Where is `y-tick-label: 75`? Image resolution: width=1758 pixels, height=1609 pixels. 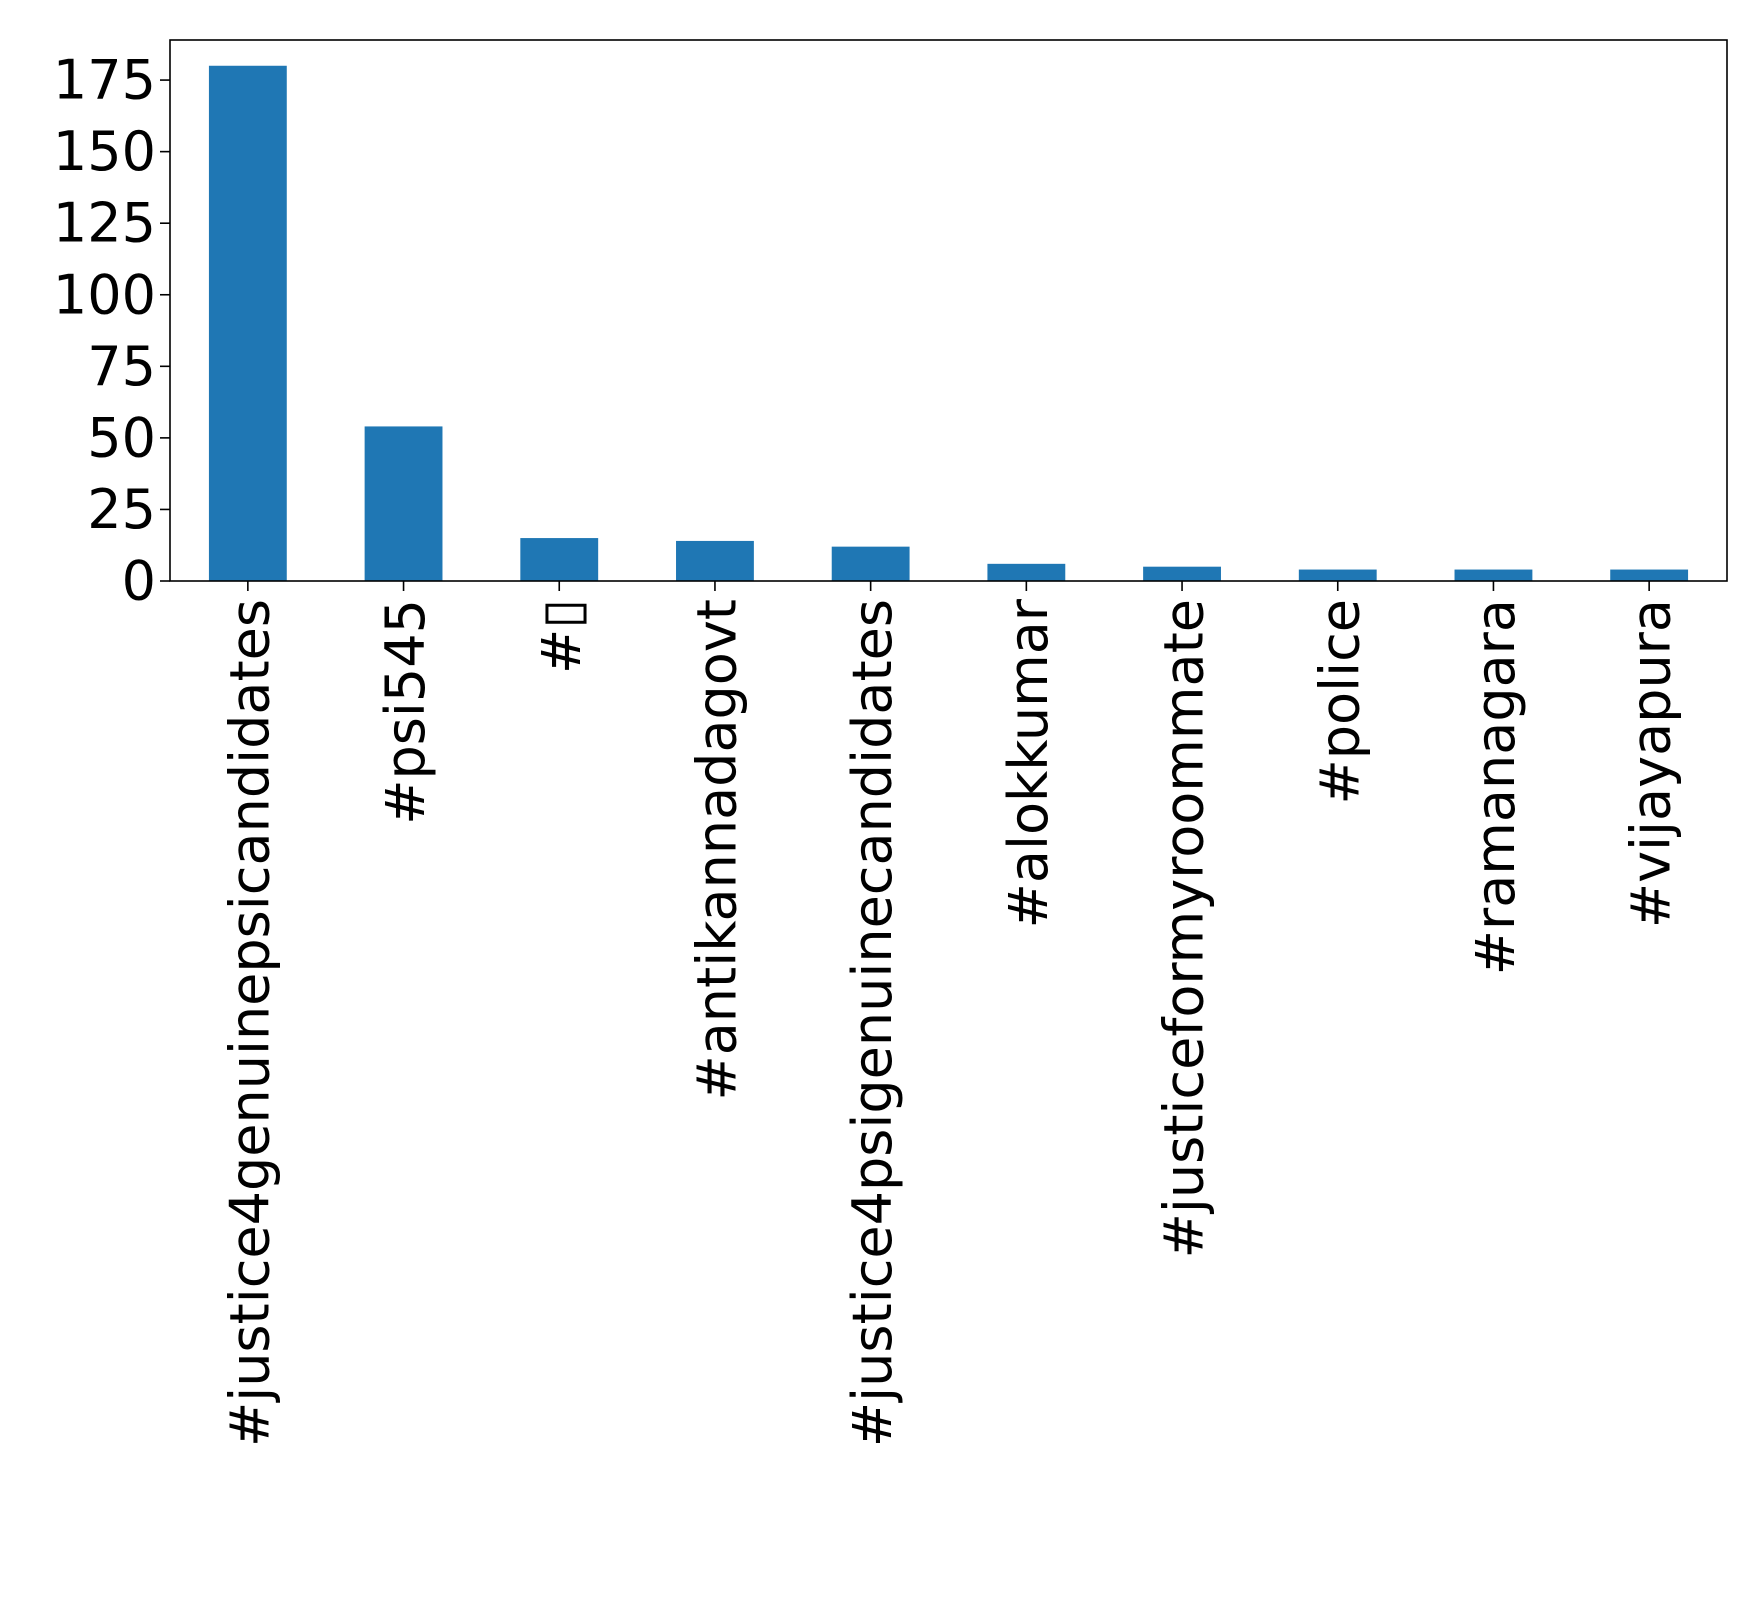 y-tick-label: 75 is located at coordinates (121, 366).